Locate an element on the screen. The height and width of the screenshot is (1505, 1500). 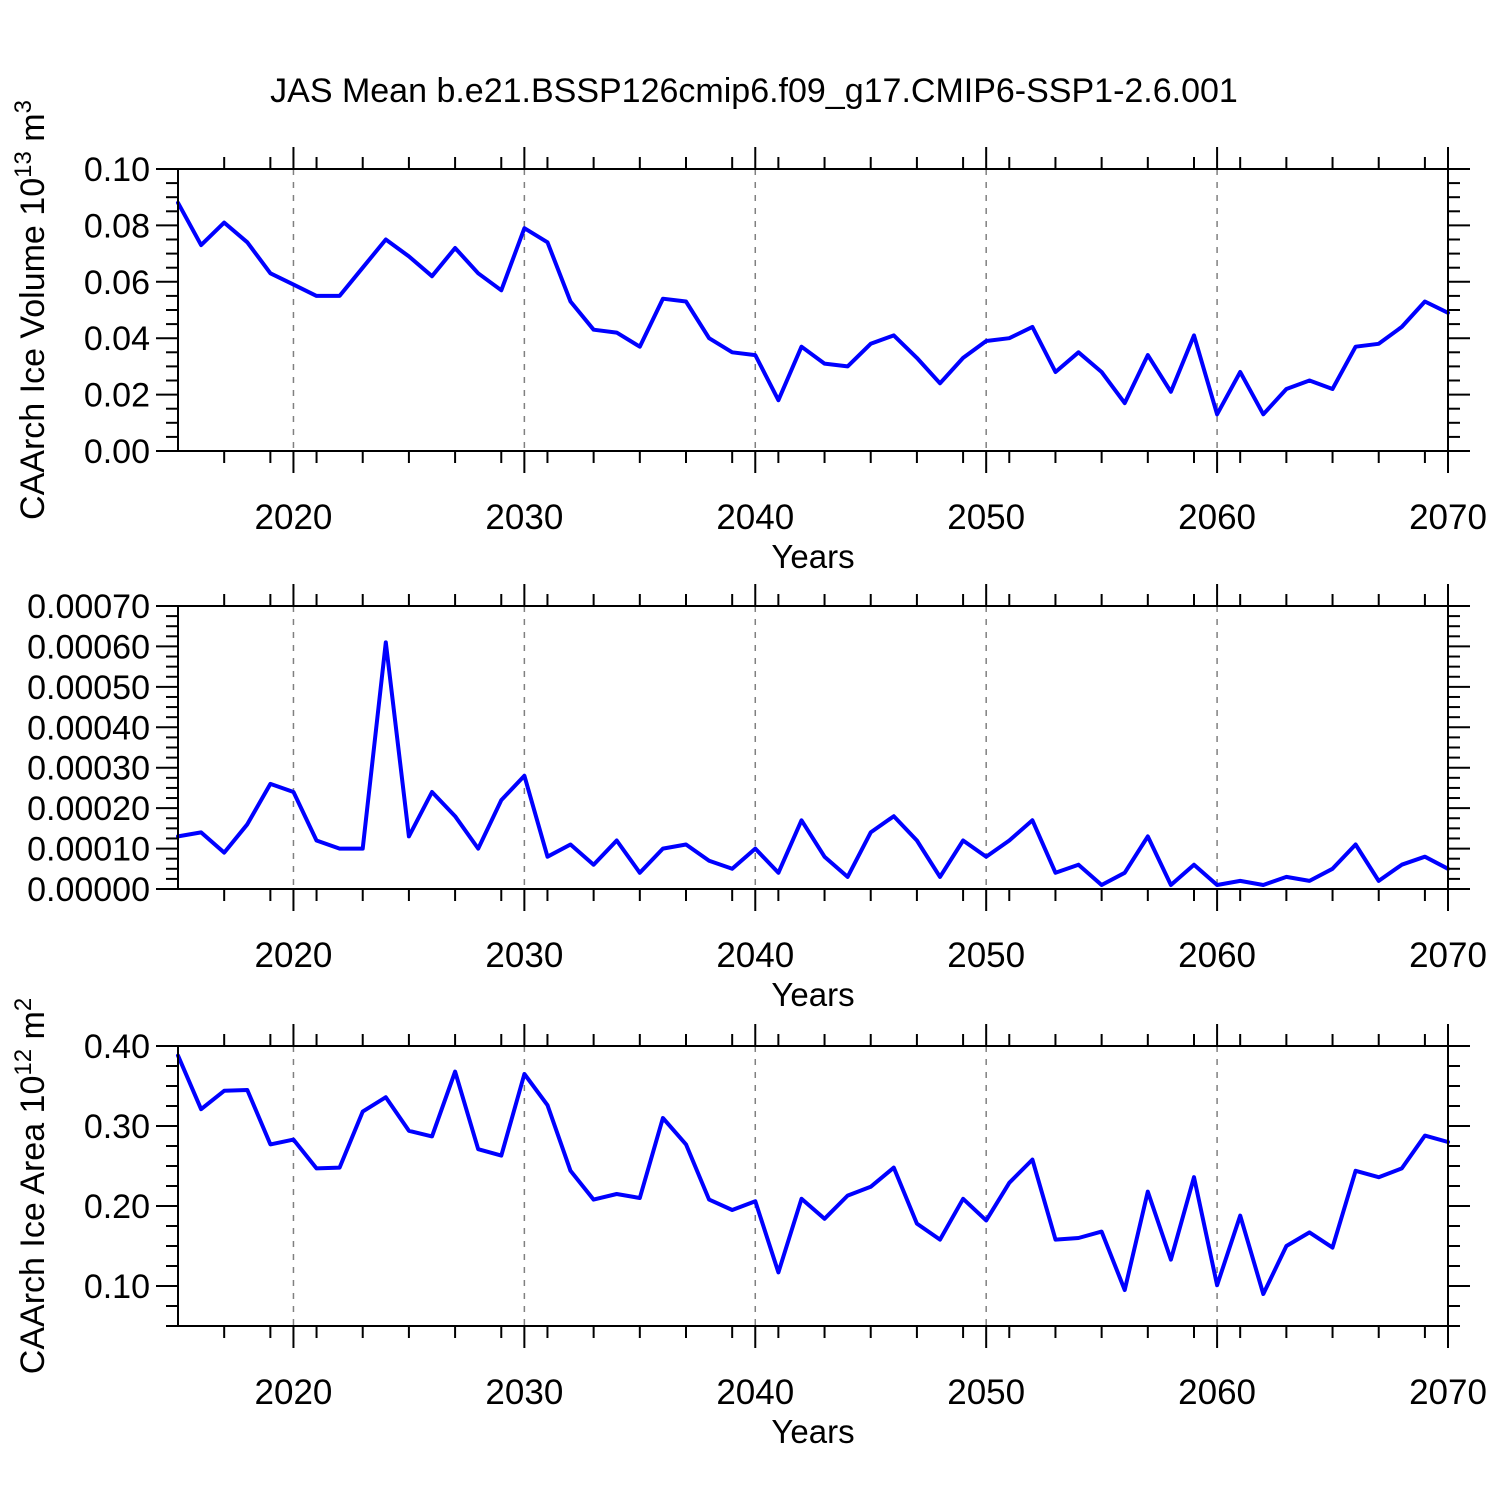
y-axis-title-superscript: 3 is located at coordinates (23, 106).